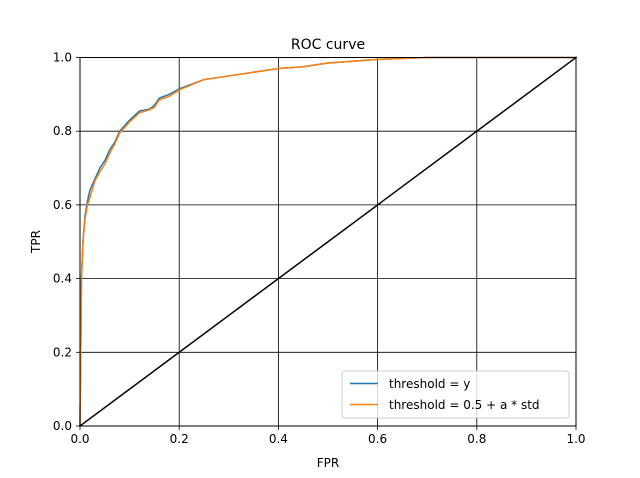 The image size is (640, 478). I want to click on y-tick-label-0: 0.0, so click(62, 426).